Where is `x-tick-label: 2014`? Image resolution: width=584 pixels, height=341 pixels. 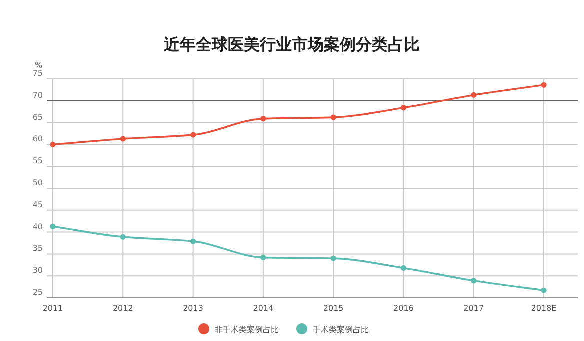
x-tick-label: 2014 is located at coordinates (263, 308).